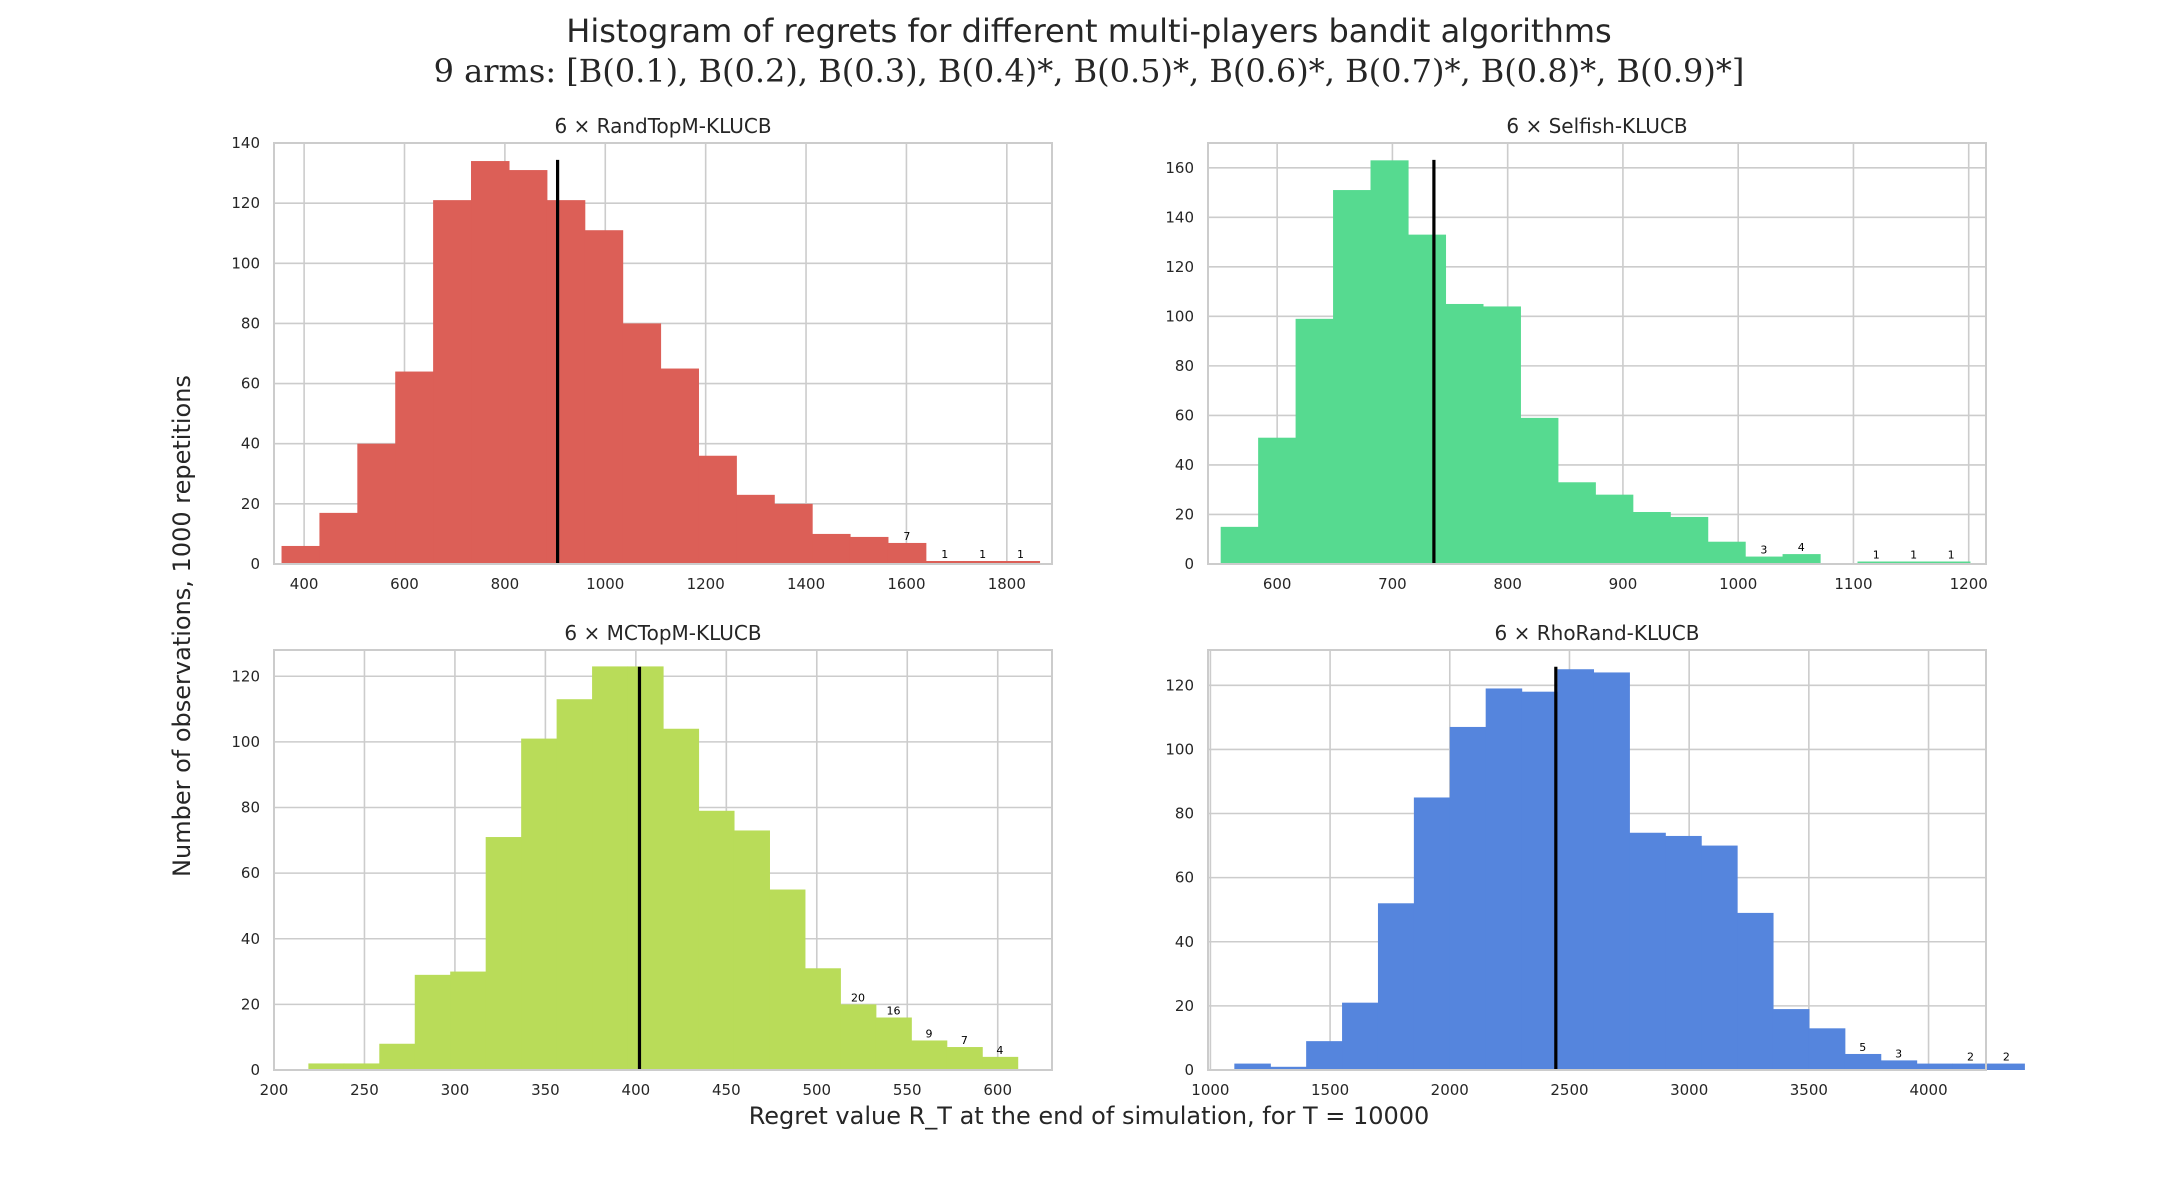 This screenshot has height=1188, width=2178. What do you see at coordinates (928, 1033) in the screenshot?
I see `bar-count-label: 9` at bounding box center [928, 1033].